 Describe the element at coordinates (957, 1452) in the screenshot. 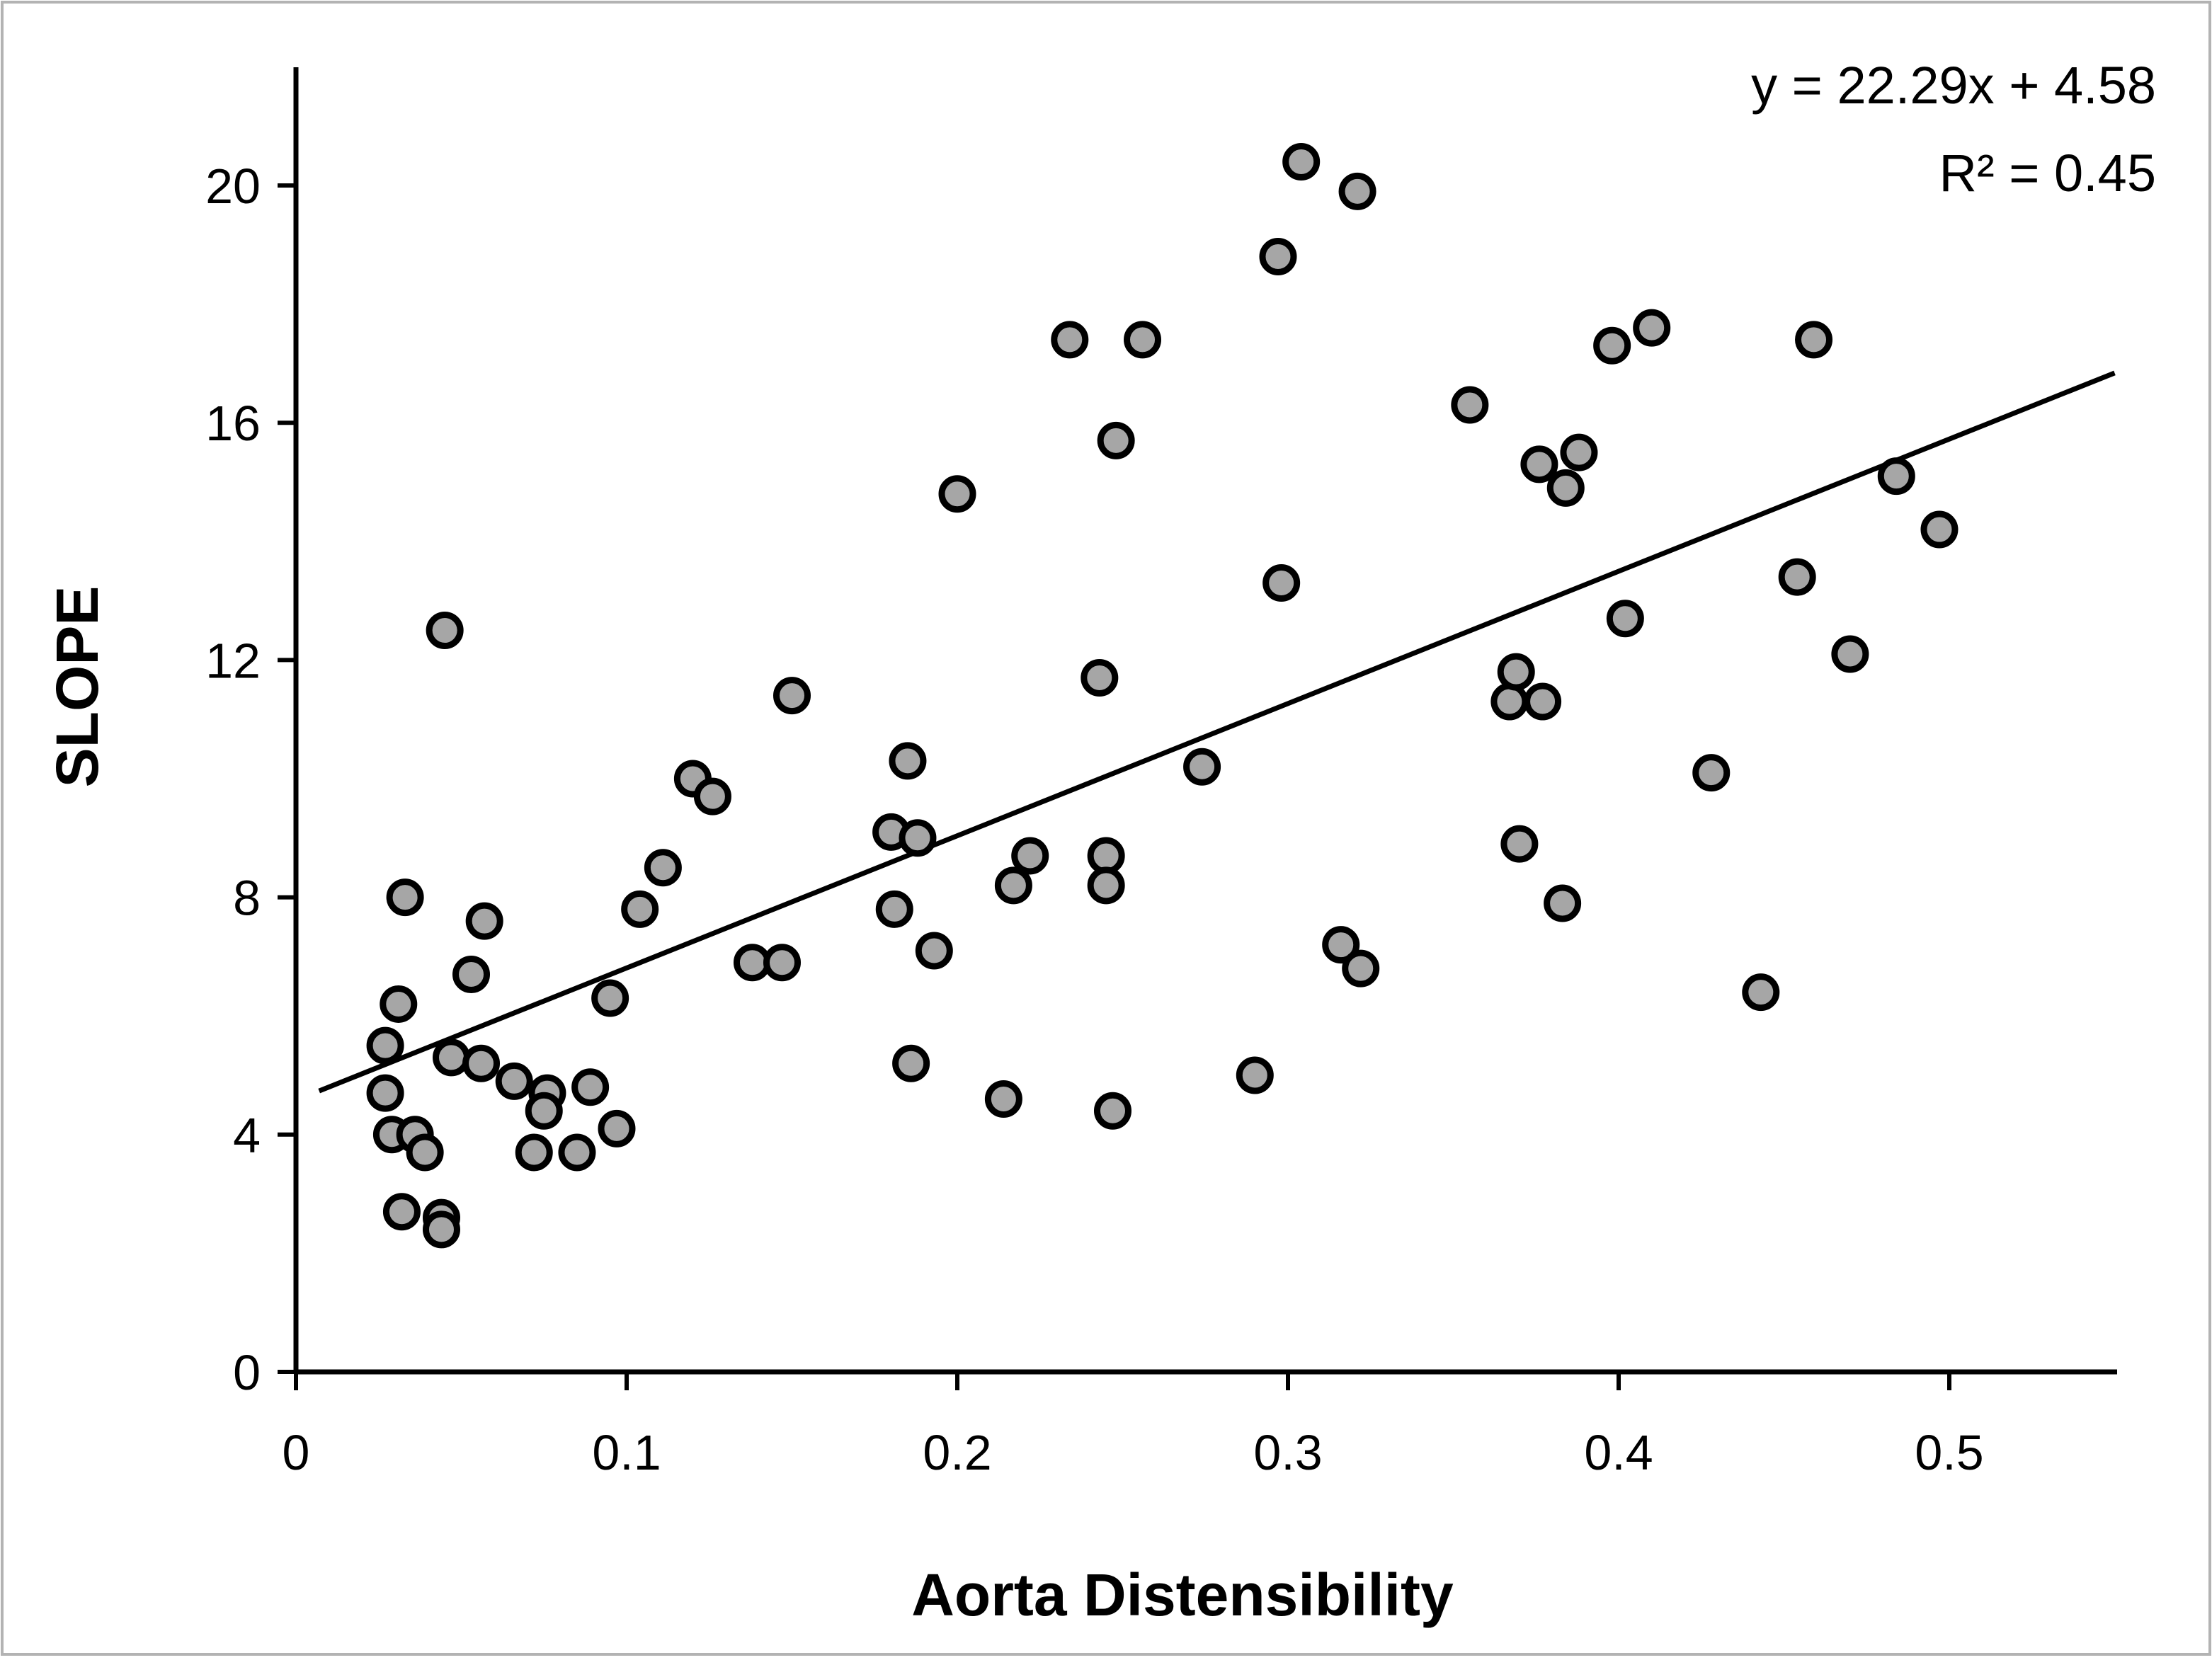

I see `x-tick-label: 0.2` at that location.